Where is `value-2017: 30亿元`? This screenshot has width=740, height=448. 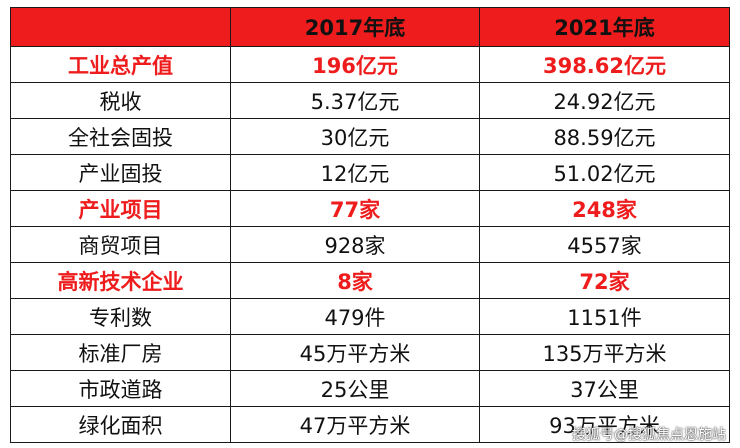
value-2017: 30亿元 is located at coordinates (355, 136).